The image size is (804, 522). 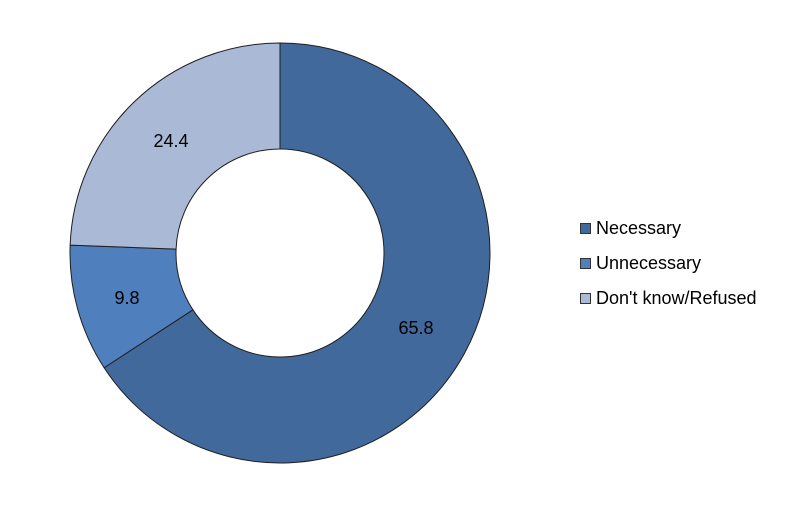 I want to click on legend-label-unnecessary: Unnecessary, so click(x=649, y=263).